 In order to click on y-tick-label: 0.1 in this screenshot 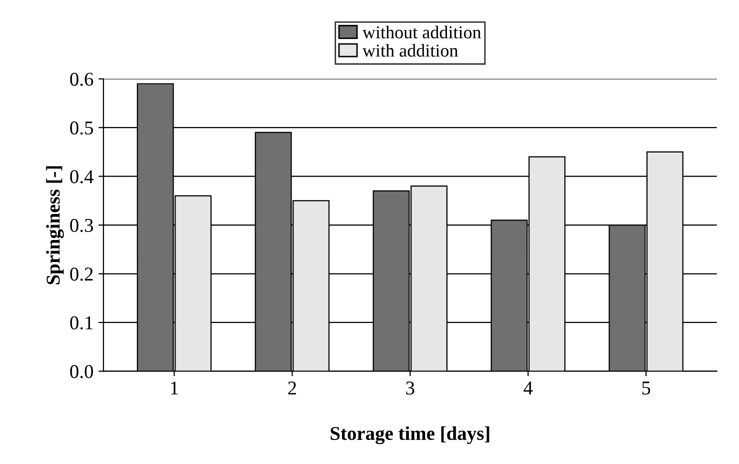, I will do `click(81, 323)`.